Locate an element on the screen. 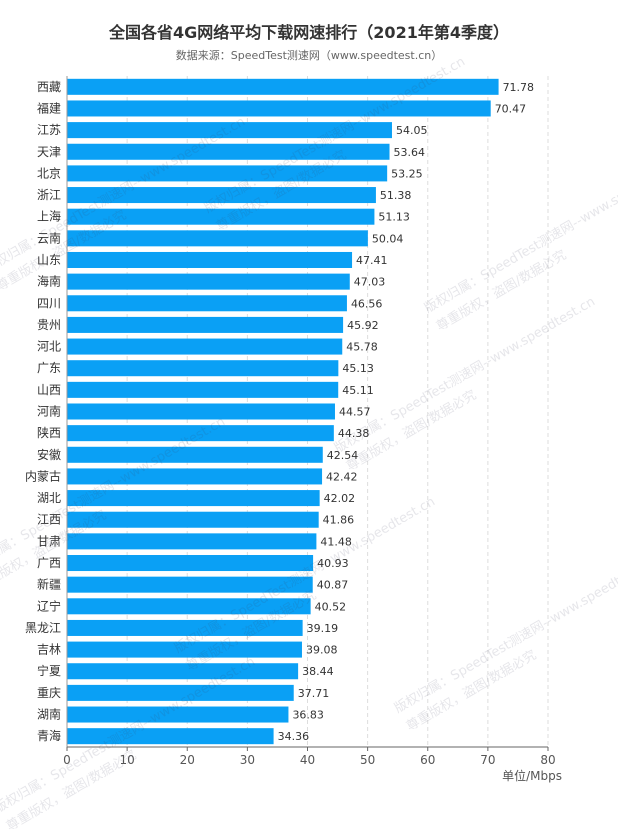 The image size is (618, 834). category-label: 甘肃 is located at coordinates (49, 541).